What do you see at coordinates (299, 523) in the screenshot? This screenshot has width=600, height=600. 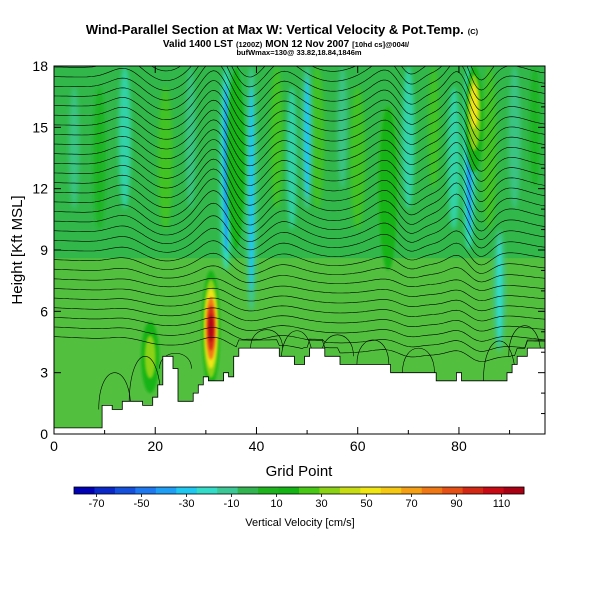 I see `colorbar-label: Vertical Velocity [cm/s]` at bounding box center [299, 523].